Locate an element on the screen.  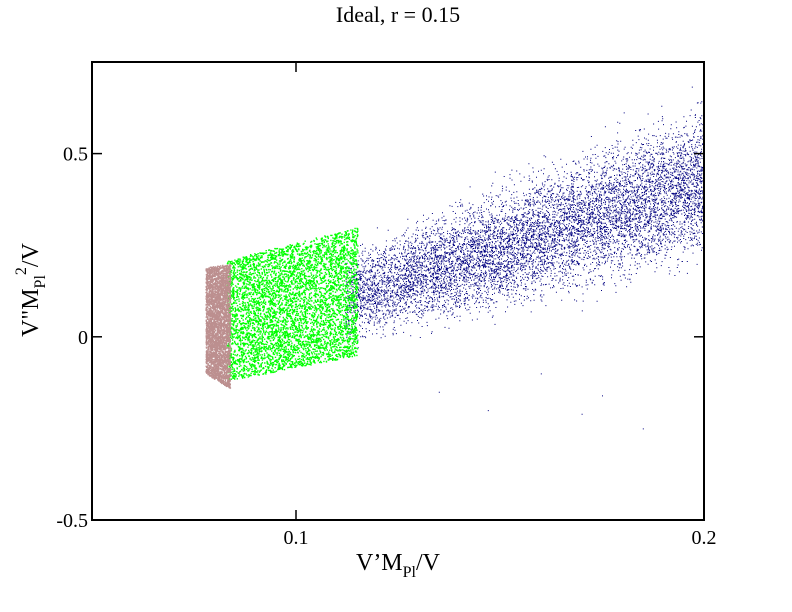
series-2-markers is located at coordinates (292, 304).